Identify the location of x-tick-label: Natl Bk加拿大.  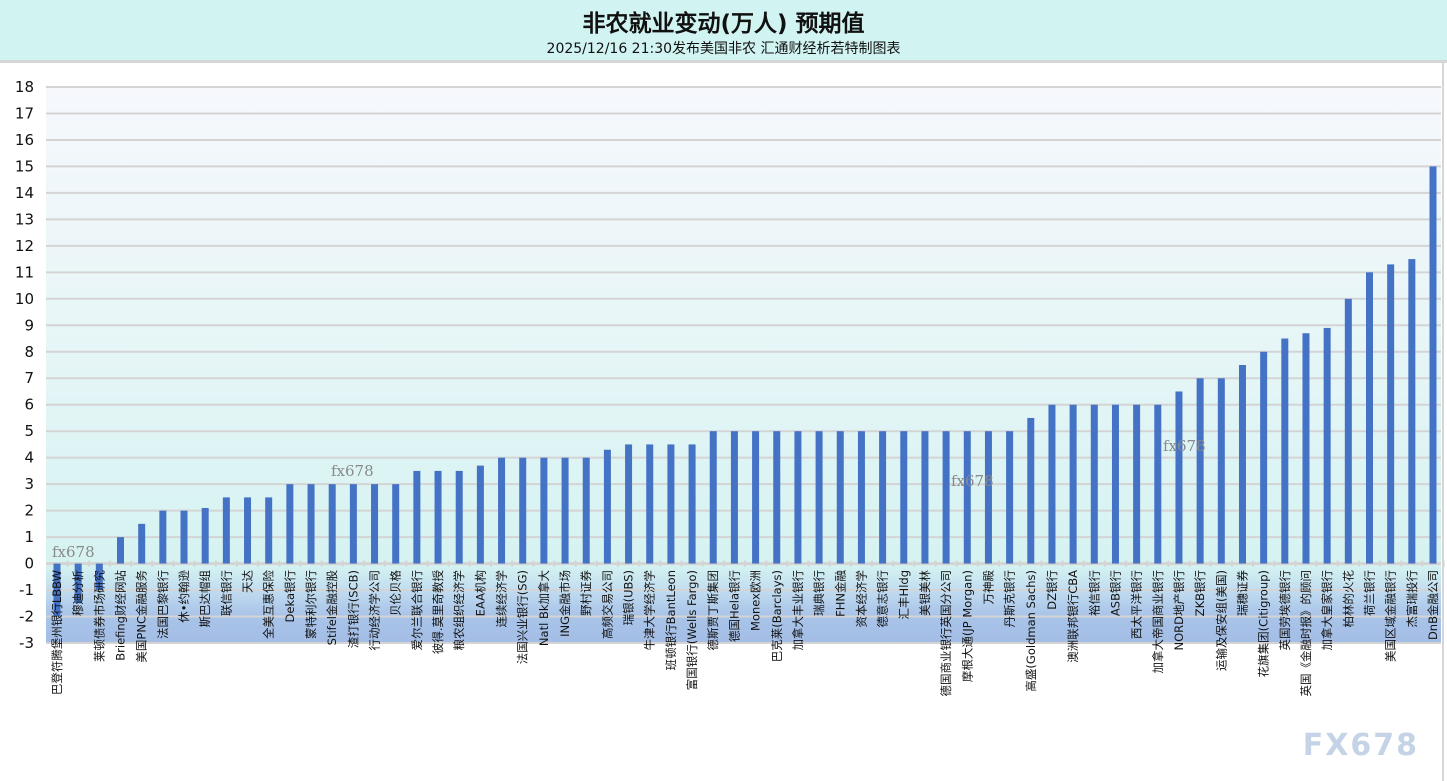
(544, 608).